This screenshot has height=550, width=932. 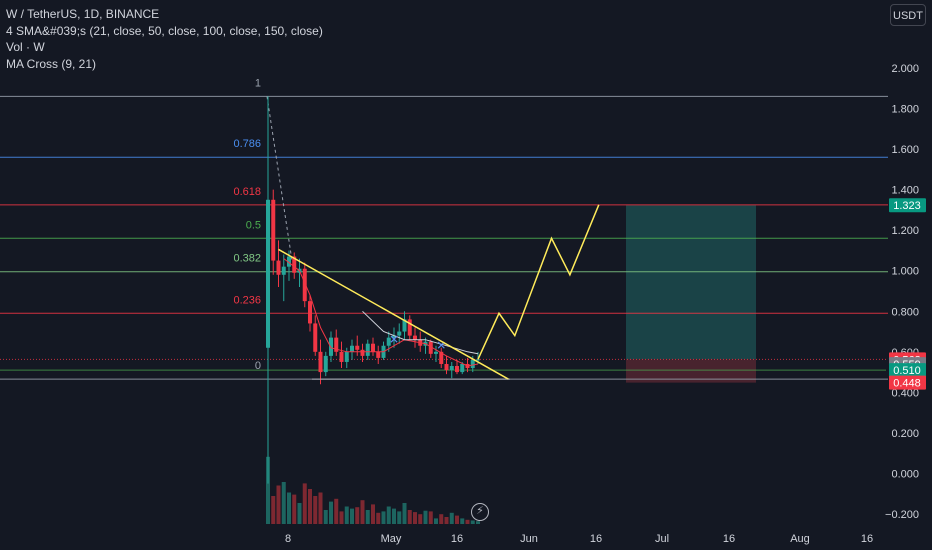 What do you see at coordinates (258, 366) in the screenshot?
I see `fib-level-label: 0` at bounding box center [258, 366].